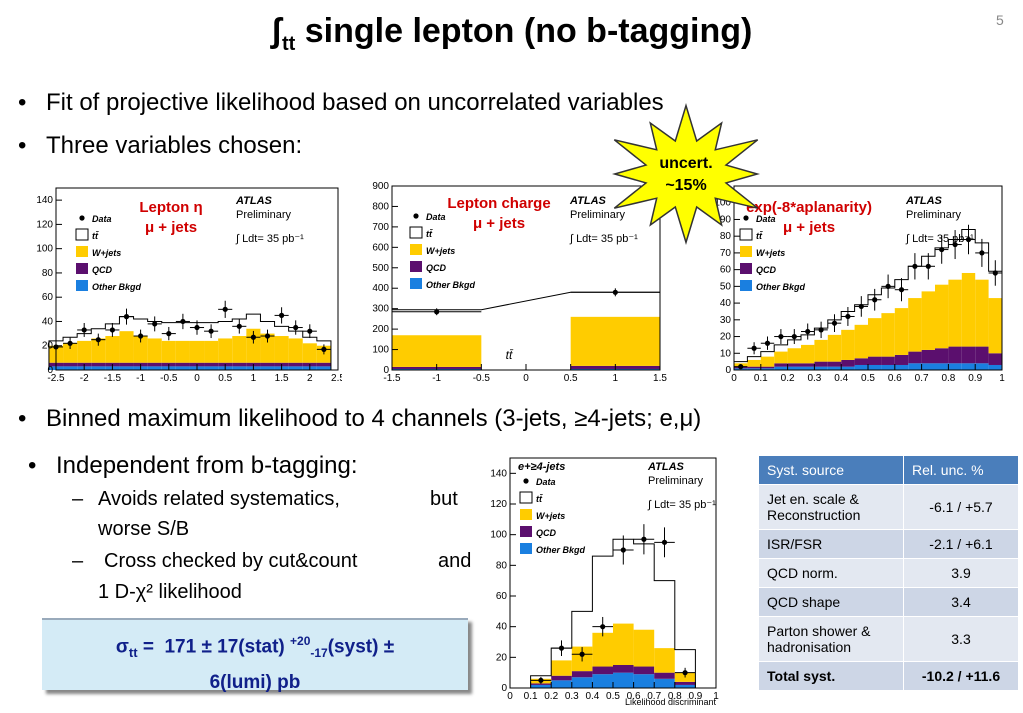 The width and height of the screenshot is (1023, 713). I want to click on y-tick-label: 20, so click(48, 346).